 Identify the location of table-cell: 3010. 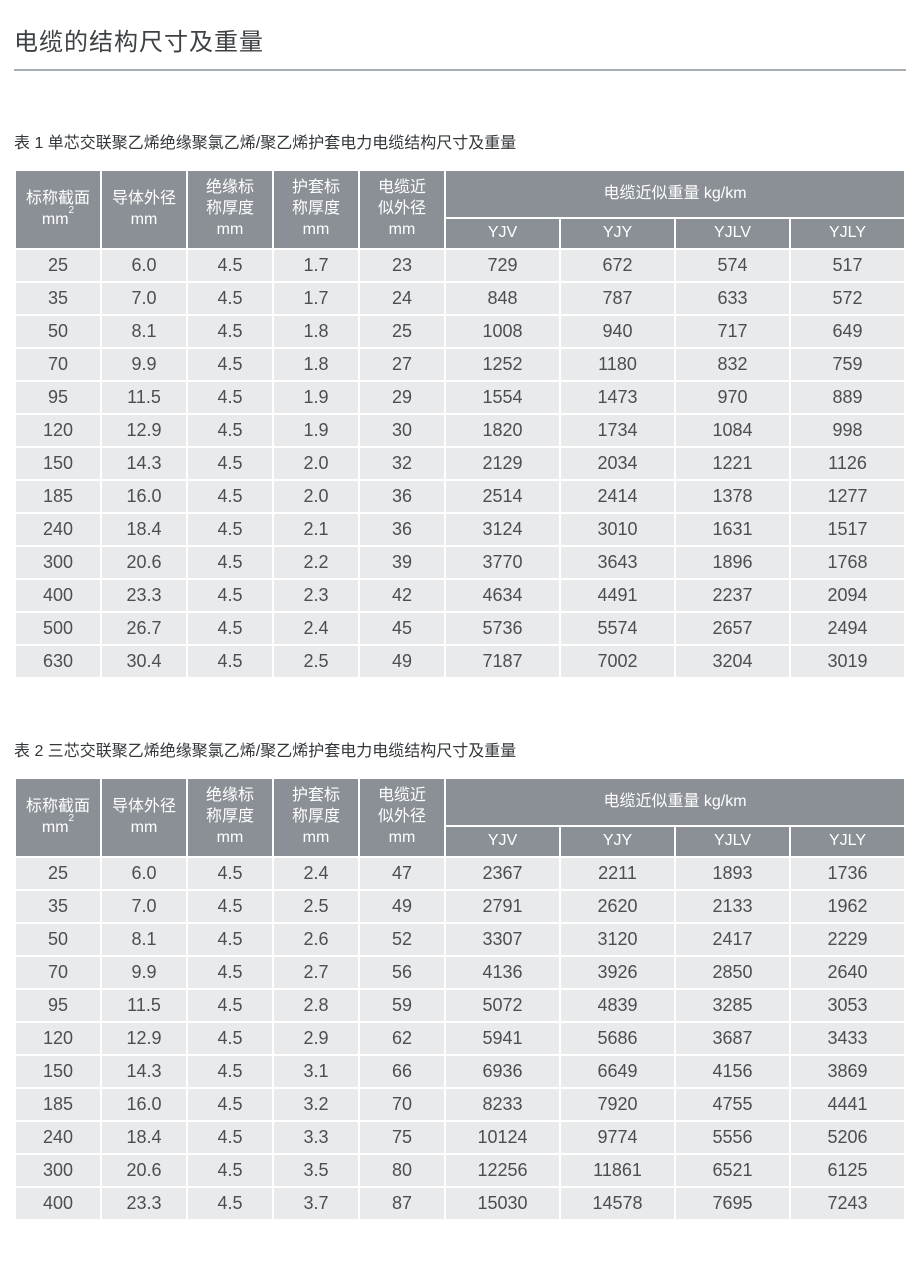
(617, 529).